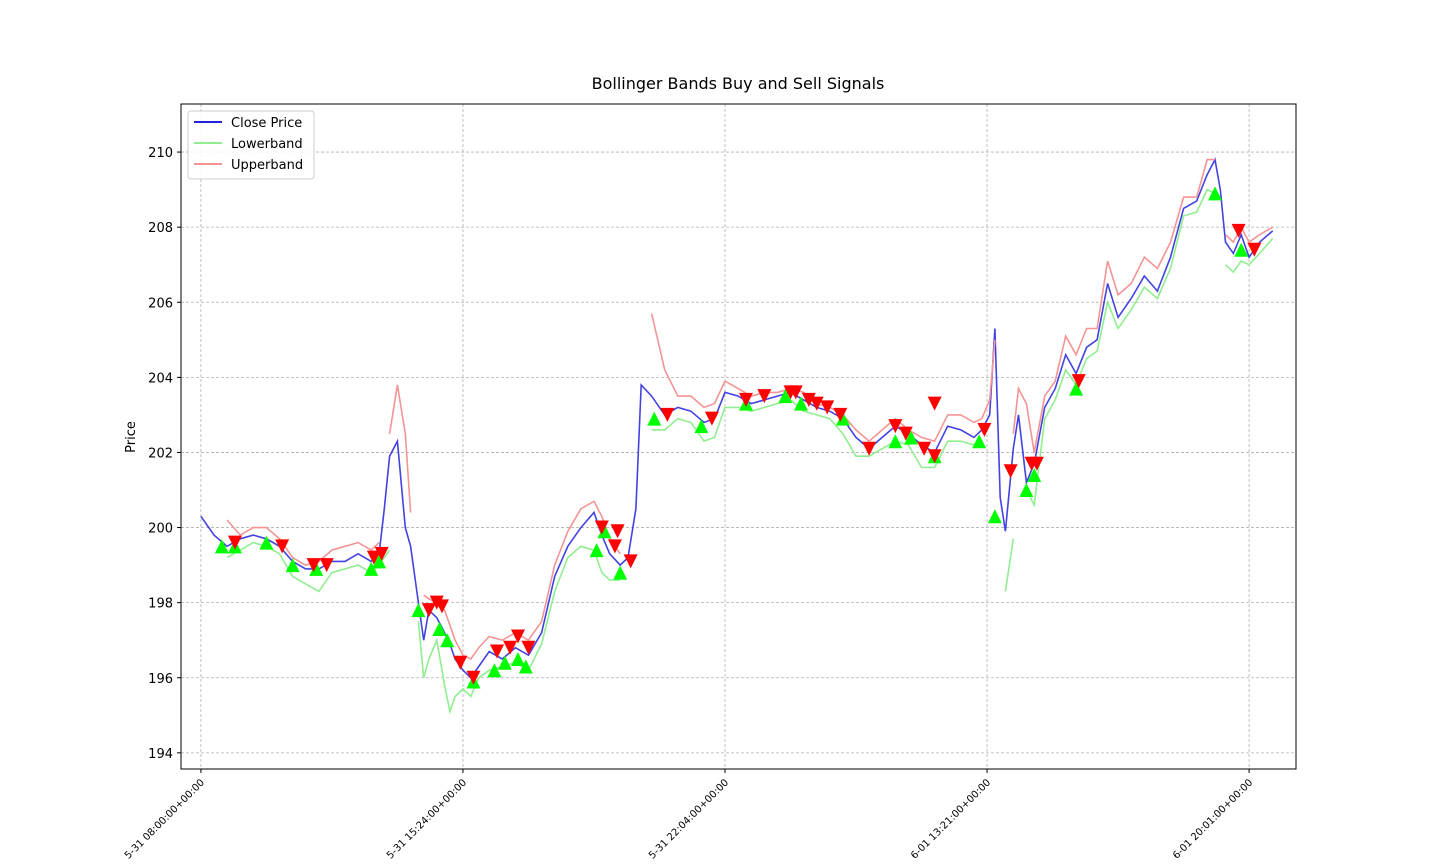 This screenshot has width=1440, height=864. I want to click on legend-box, so click(251, 145).